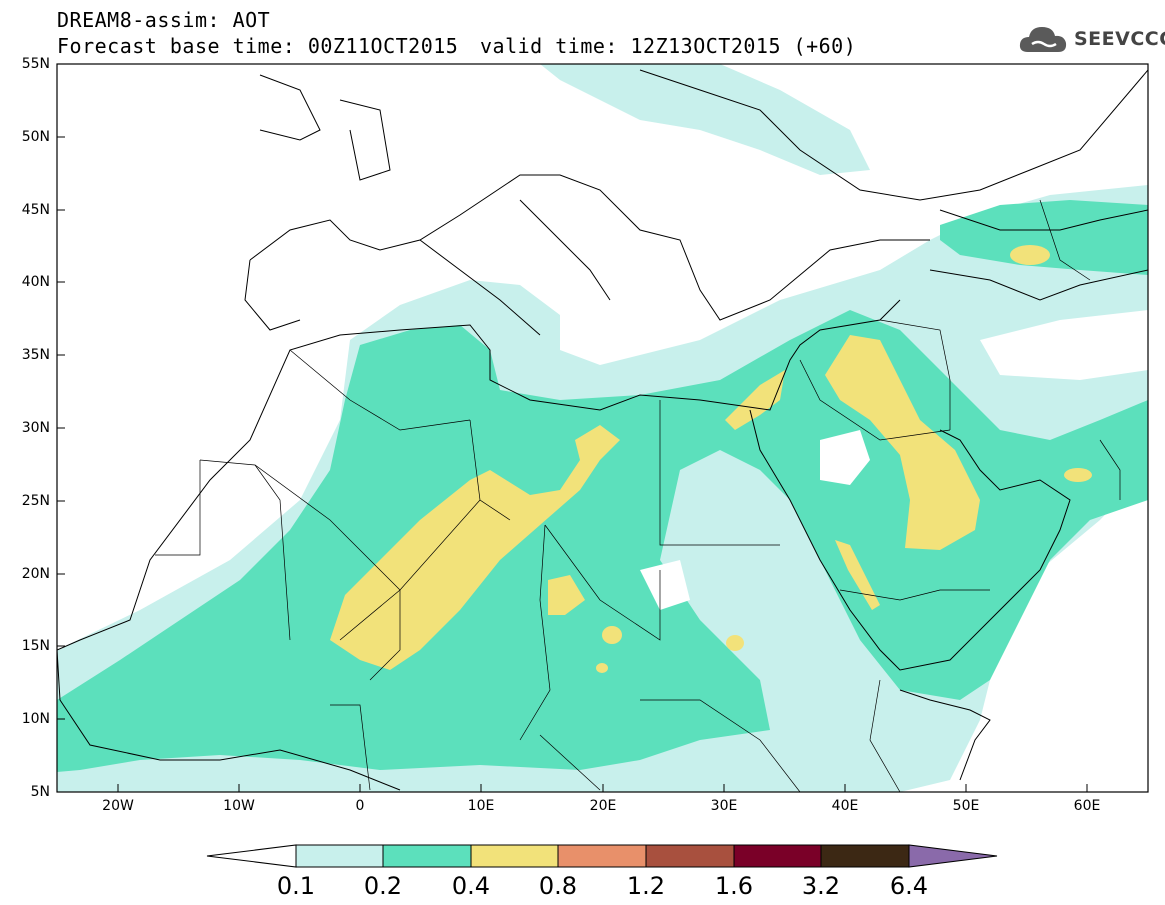 The image size is (1165, 905). Describe the element at coordinates (164, 20) in the screenshot. I see `product-title: DREAM8-assim: AOT` at that location.